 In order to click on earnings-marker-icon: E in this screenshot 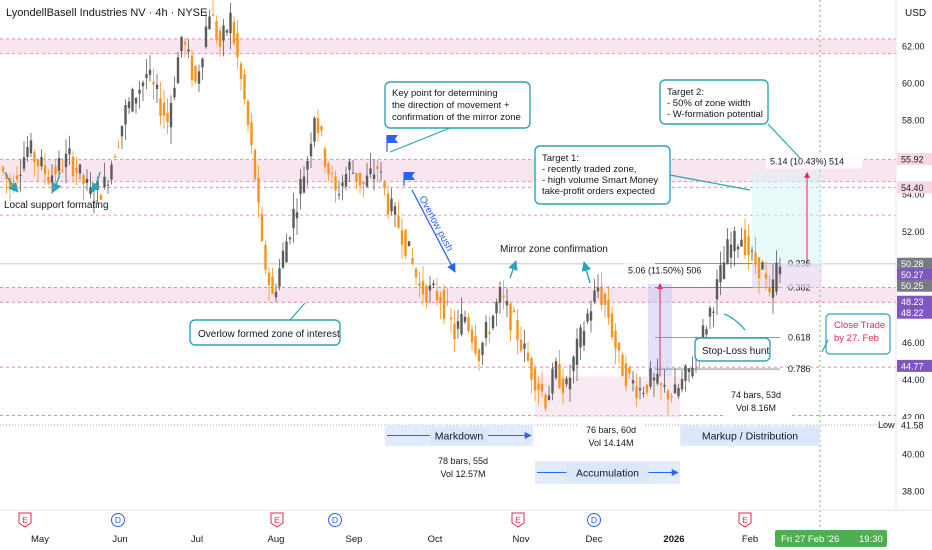, I will do `click(277, 520)`.